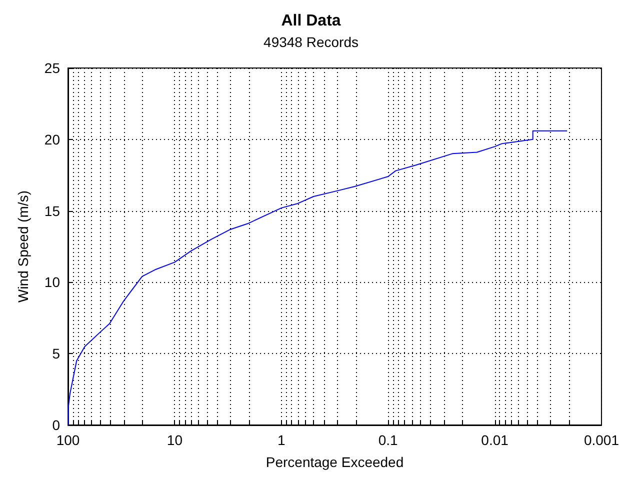  I want to click on x-axis-title: Percentage Exceeded, so click(335, 462).